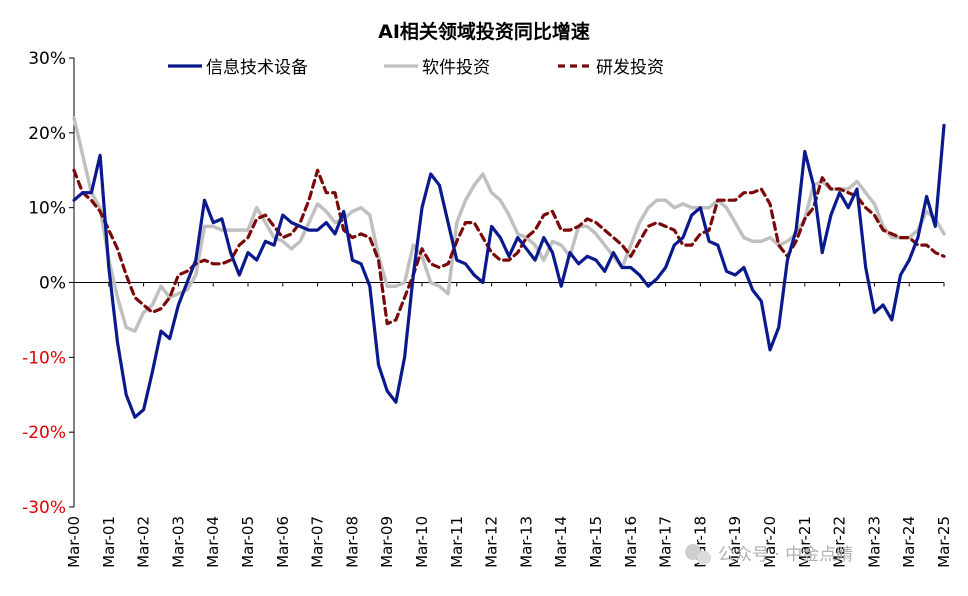 The image size is (968, 596). What do you see at coordinates (352, 542) in the screenshot?
I see `x-tick-label: Mar-08` at bounding box center [352, 542].